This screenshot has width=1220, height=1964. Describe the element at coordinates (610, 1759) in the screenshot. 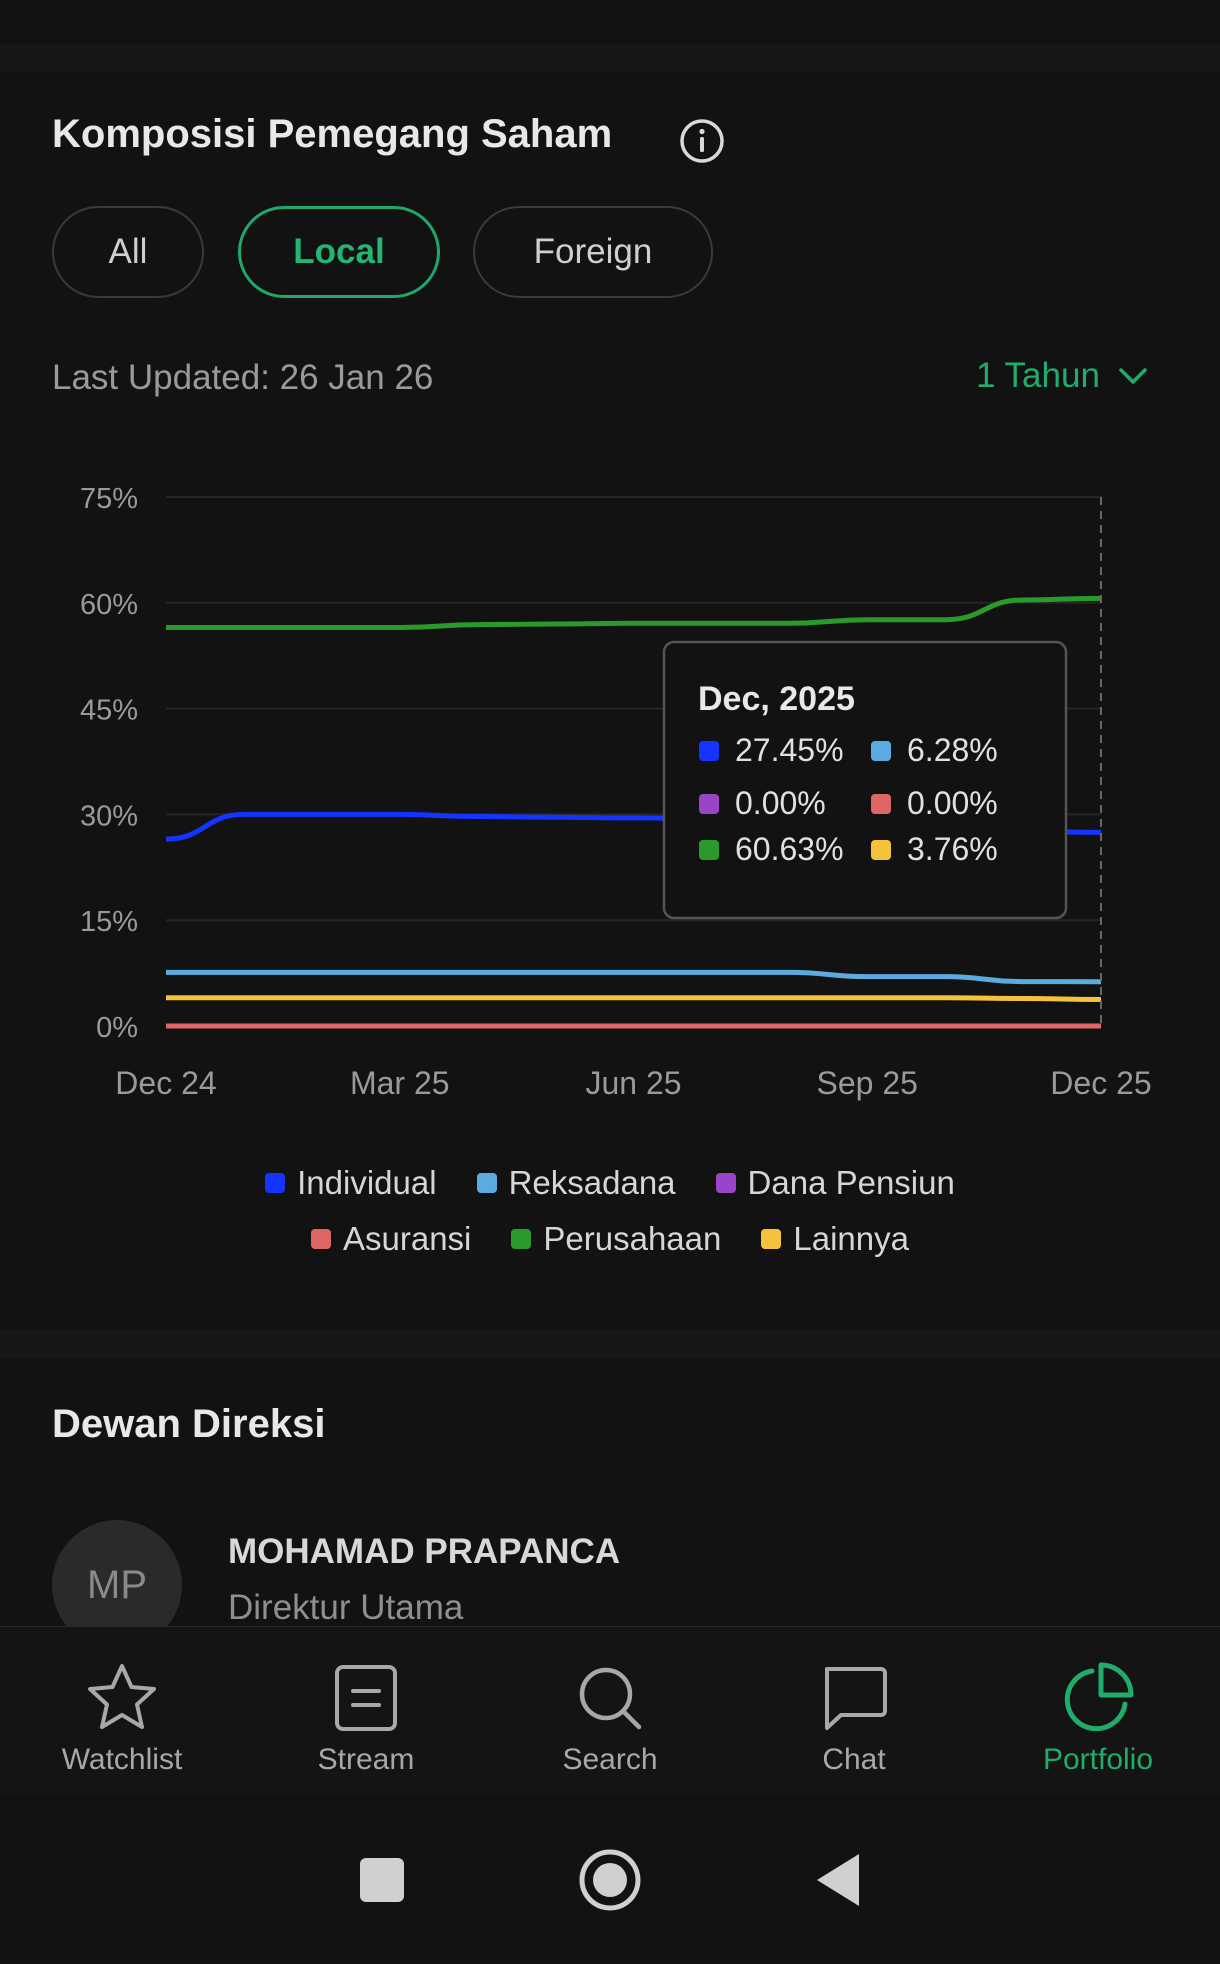

I see `nav-label: Search` at that location.